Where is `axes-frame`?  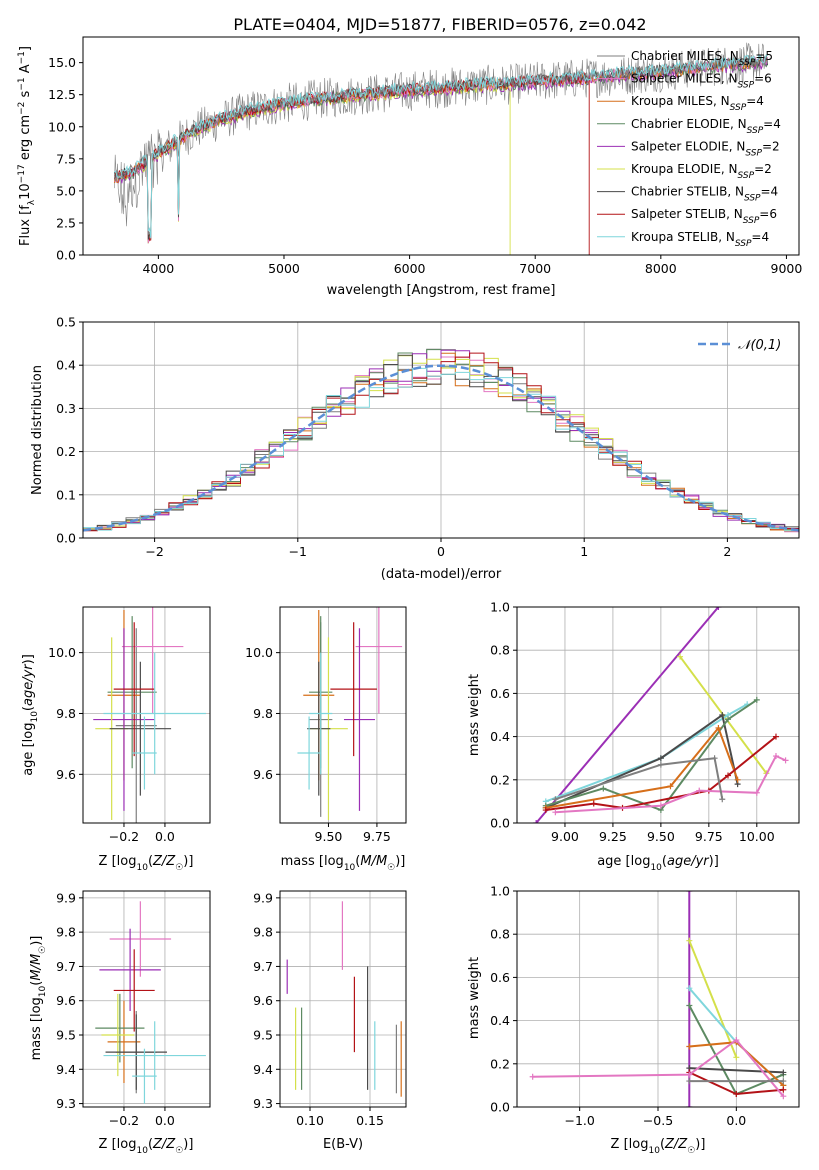
axes-frame is located at coordinates (343, 999).